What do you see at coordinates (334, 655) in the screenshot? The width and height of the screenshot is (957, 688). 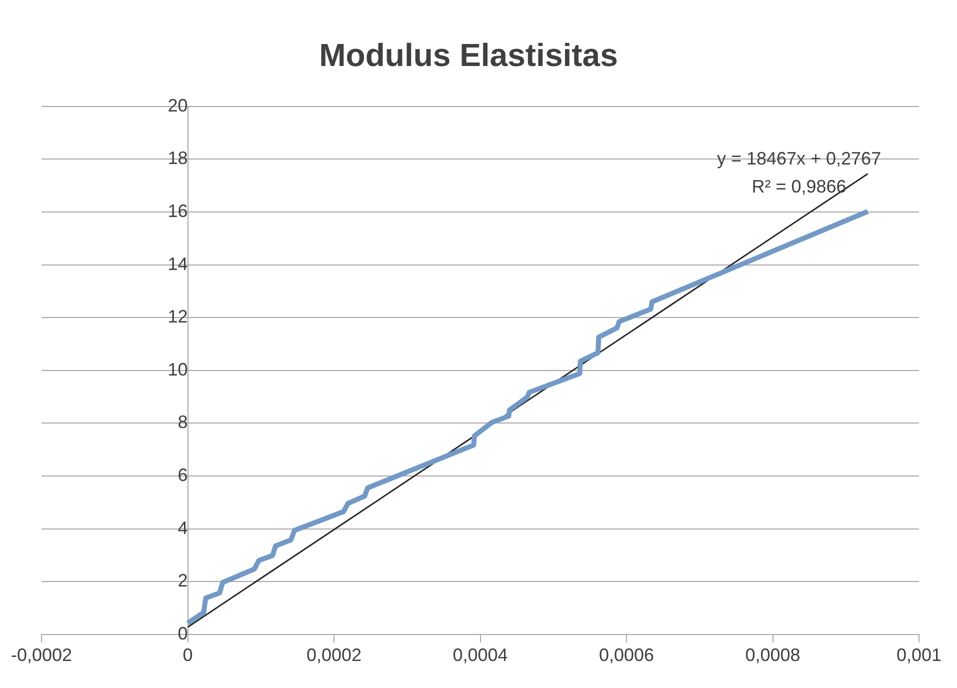 I see `x-tick-label: 0,0002` at bounding box center [334, 655].